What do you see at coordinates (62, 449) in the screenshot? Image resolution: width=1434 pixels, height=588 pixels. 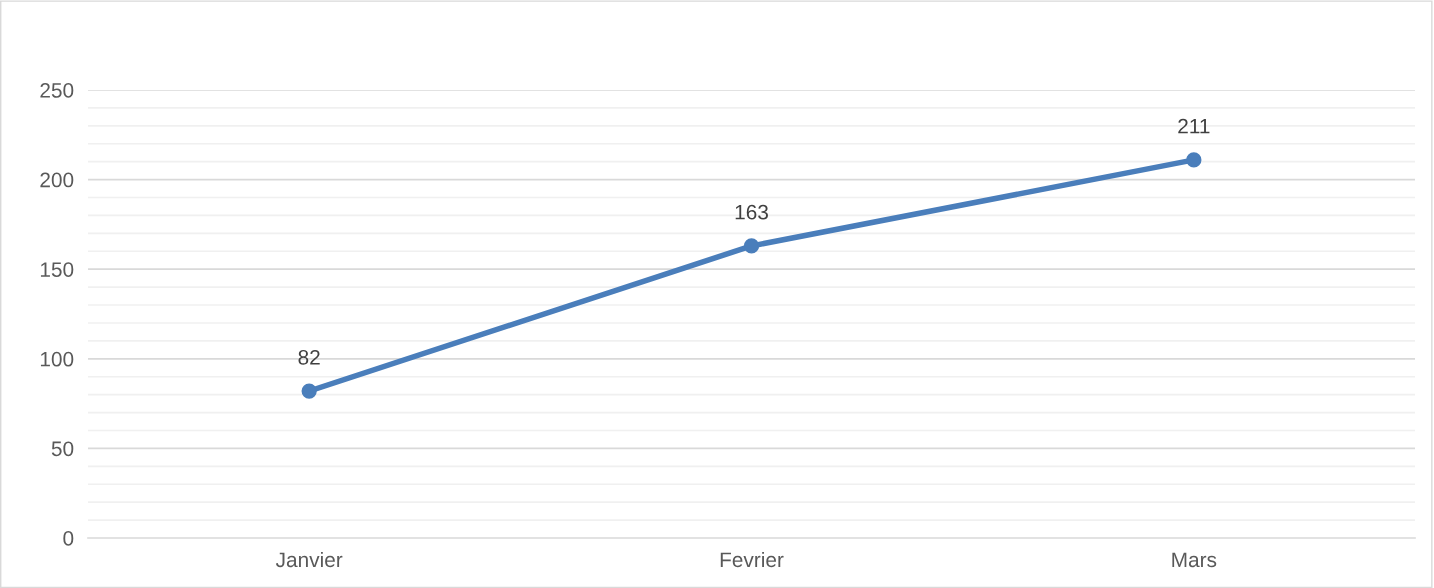 I see `y-tick-label: 50` at bounding box center [62, 449].